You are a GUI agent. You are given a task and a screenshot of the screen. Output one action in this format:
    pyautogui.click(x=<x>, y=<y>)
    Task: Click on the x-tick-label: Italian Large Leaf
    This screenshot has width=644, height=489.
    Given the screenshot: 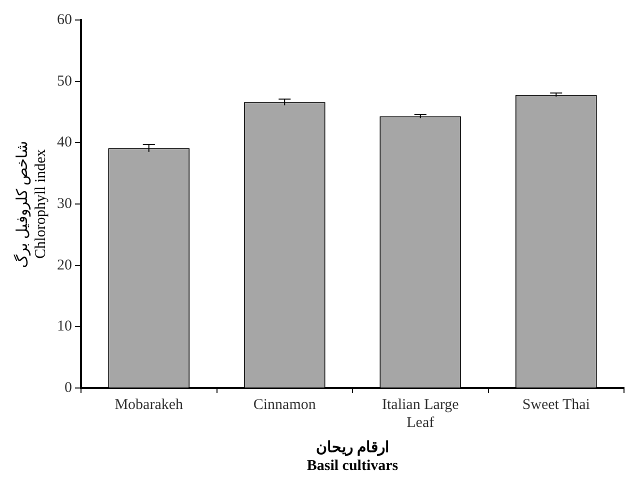 What is the action you would take?
    pyautogui.click(x=421, y=413)
    